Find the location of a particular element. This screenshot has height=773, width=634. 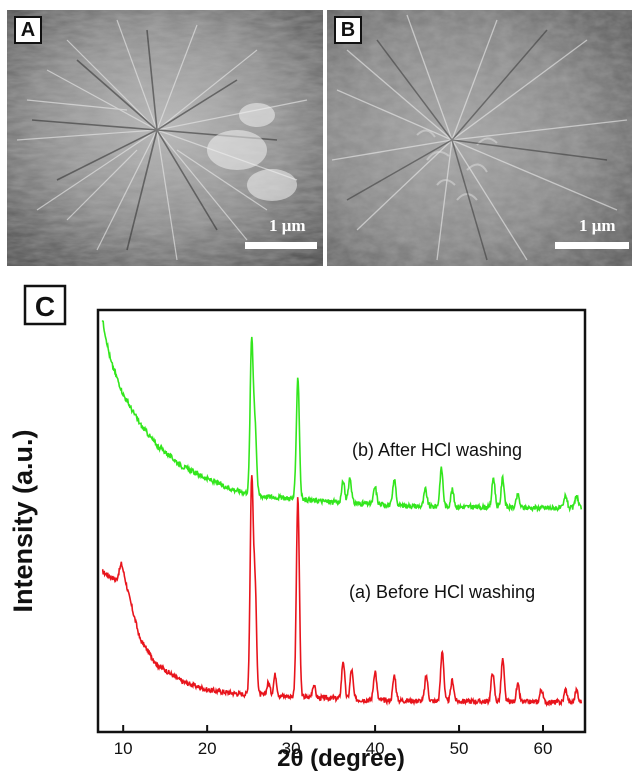

series-label-a: (a) Before HCl washing is located at coordinates (442, 592).